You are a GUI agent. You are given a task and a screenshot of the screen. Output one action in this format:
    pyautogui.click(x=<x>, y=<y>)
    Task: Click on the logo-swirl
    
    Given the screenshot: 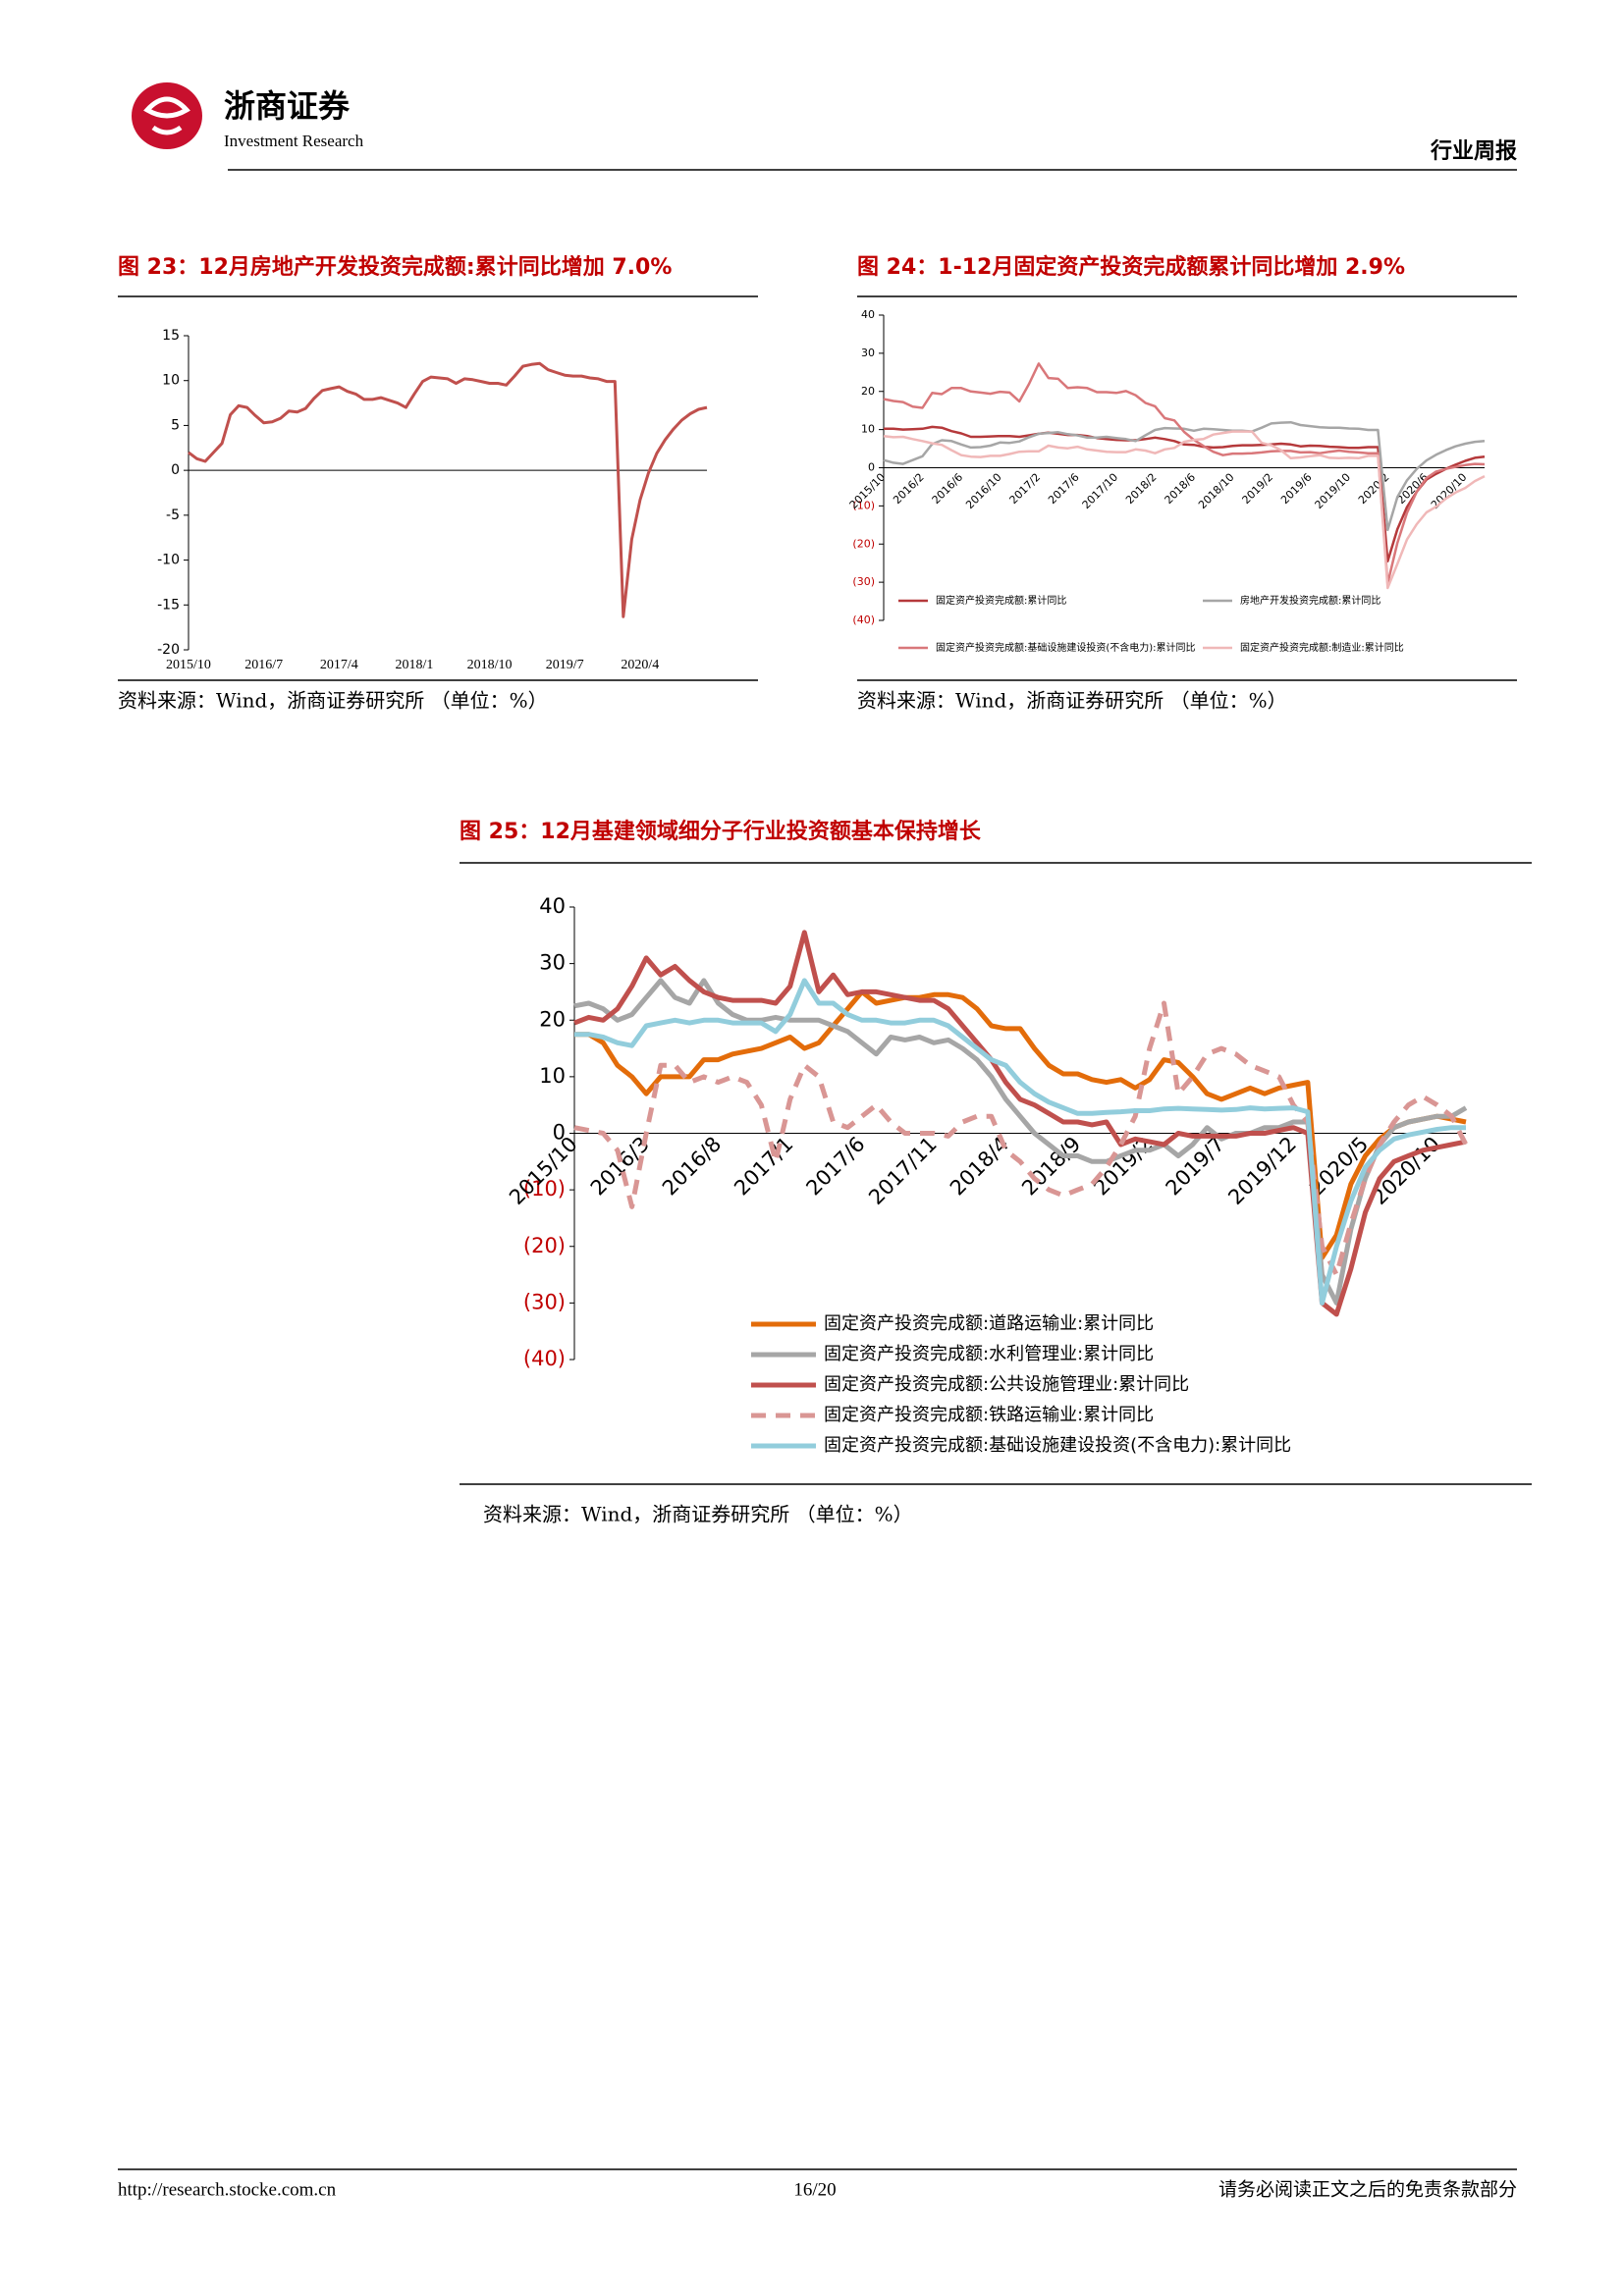 What is the action you would take?
    pyautogui.click(x=166, y=115)
    